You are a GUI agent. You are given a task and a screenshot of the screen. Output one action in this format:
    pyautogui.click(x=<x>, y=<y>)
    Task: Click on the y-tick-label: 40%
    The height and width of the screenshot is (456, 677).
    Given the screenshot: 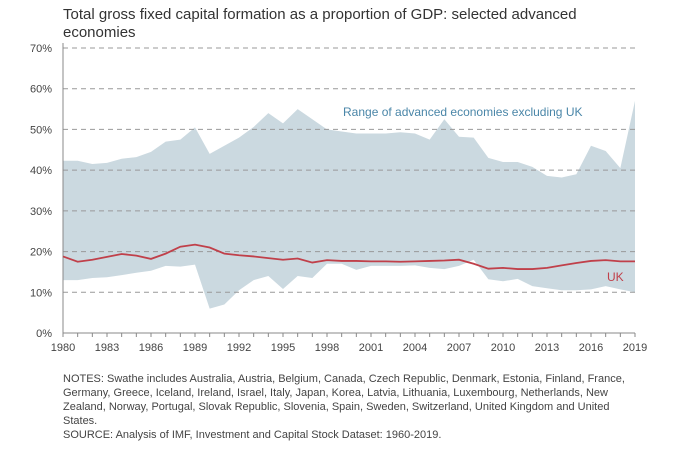 What is the action you would take?
    pyautogui.click(x=41, y=171)
    